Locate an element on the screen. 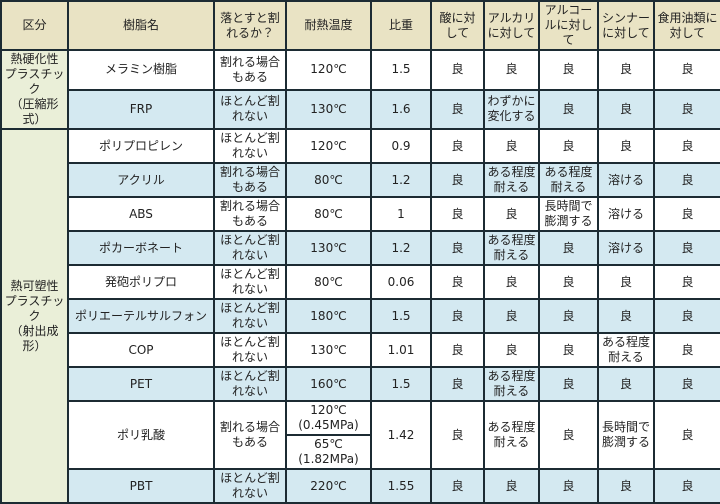  resin-name-cell: ポリエーテルサルフォン is located at coordinates (141, 316).